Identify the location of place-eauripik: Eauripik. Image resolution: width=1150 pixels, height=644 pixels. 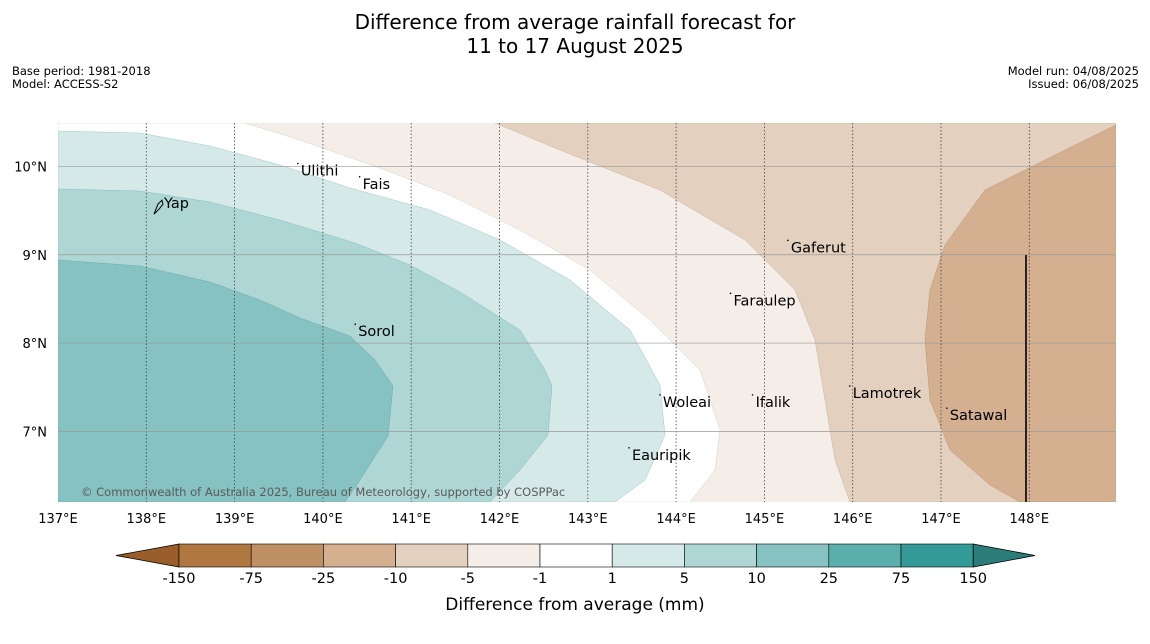
(659, 455).